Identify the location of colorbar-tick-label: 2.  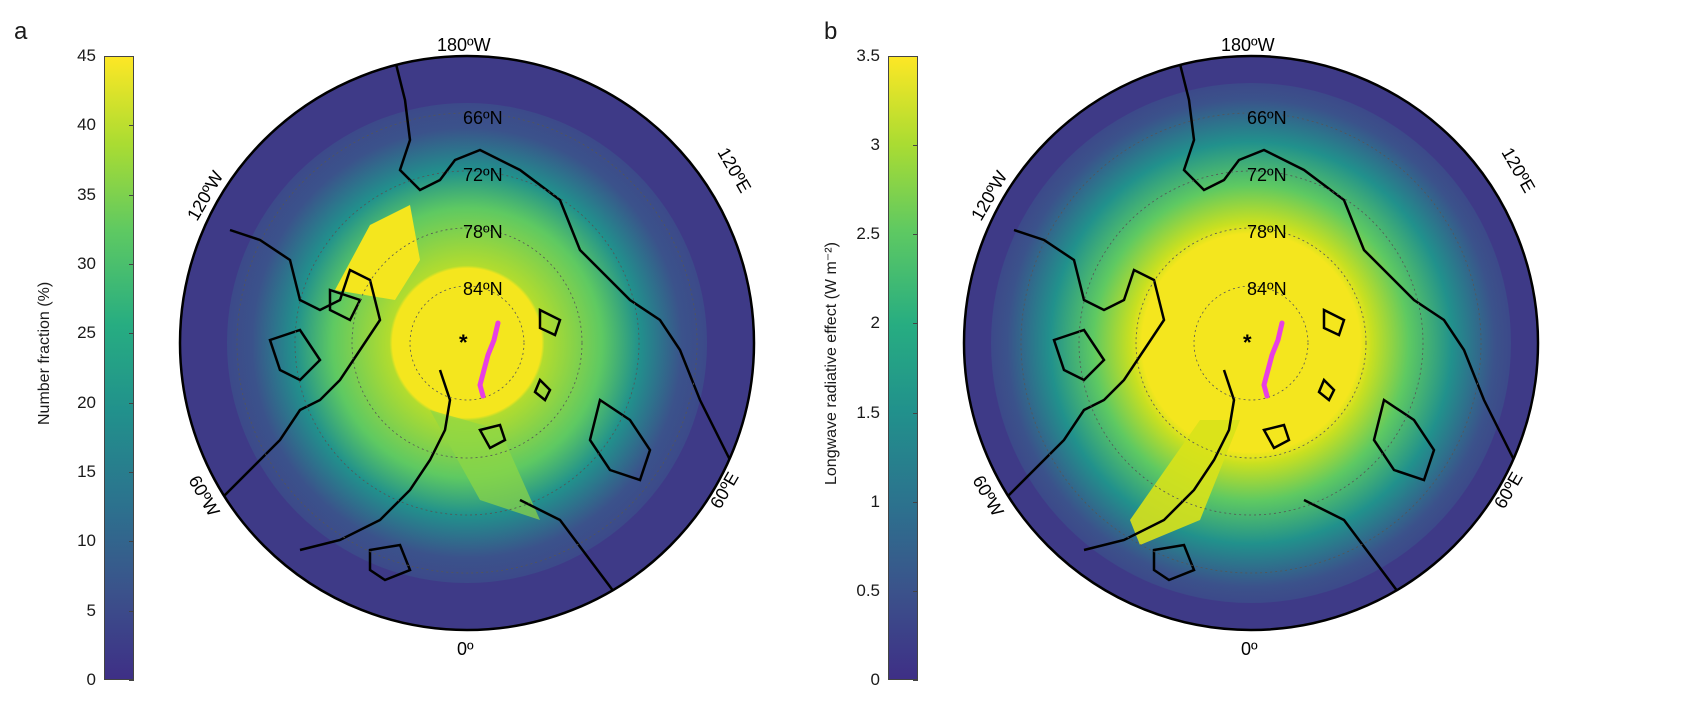
(875, 323).